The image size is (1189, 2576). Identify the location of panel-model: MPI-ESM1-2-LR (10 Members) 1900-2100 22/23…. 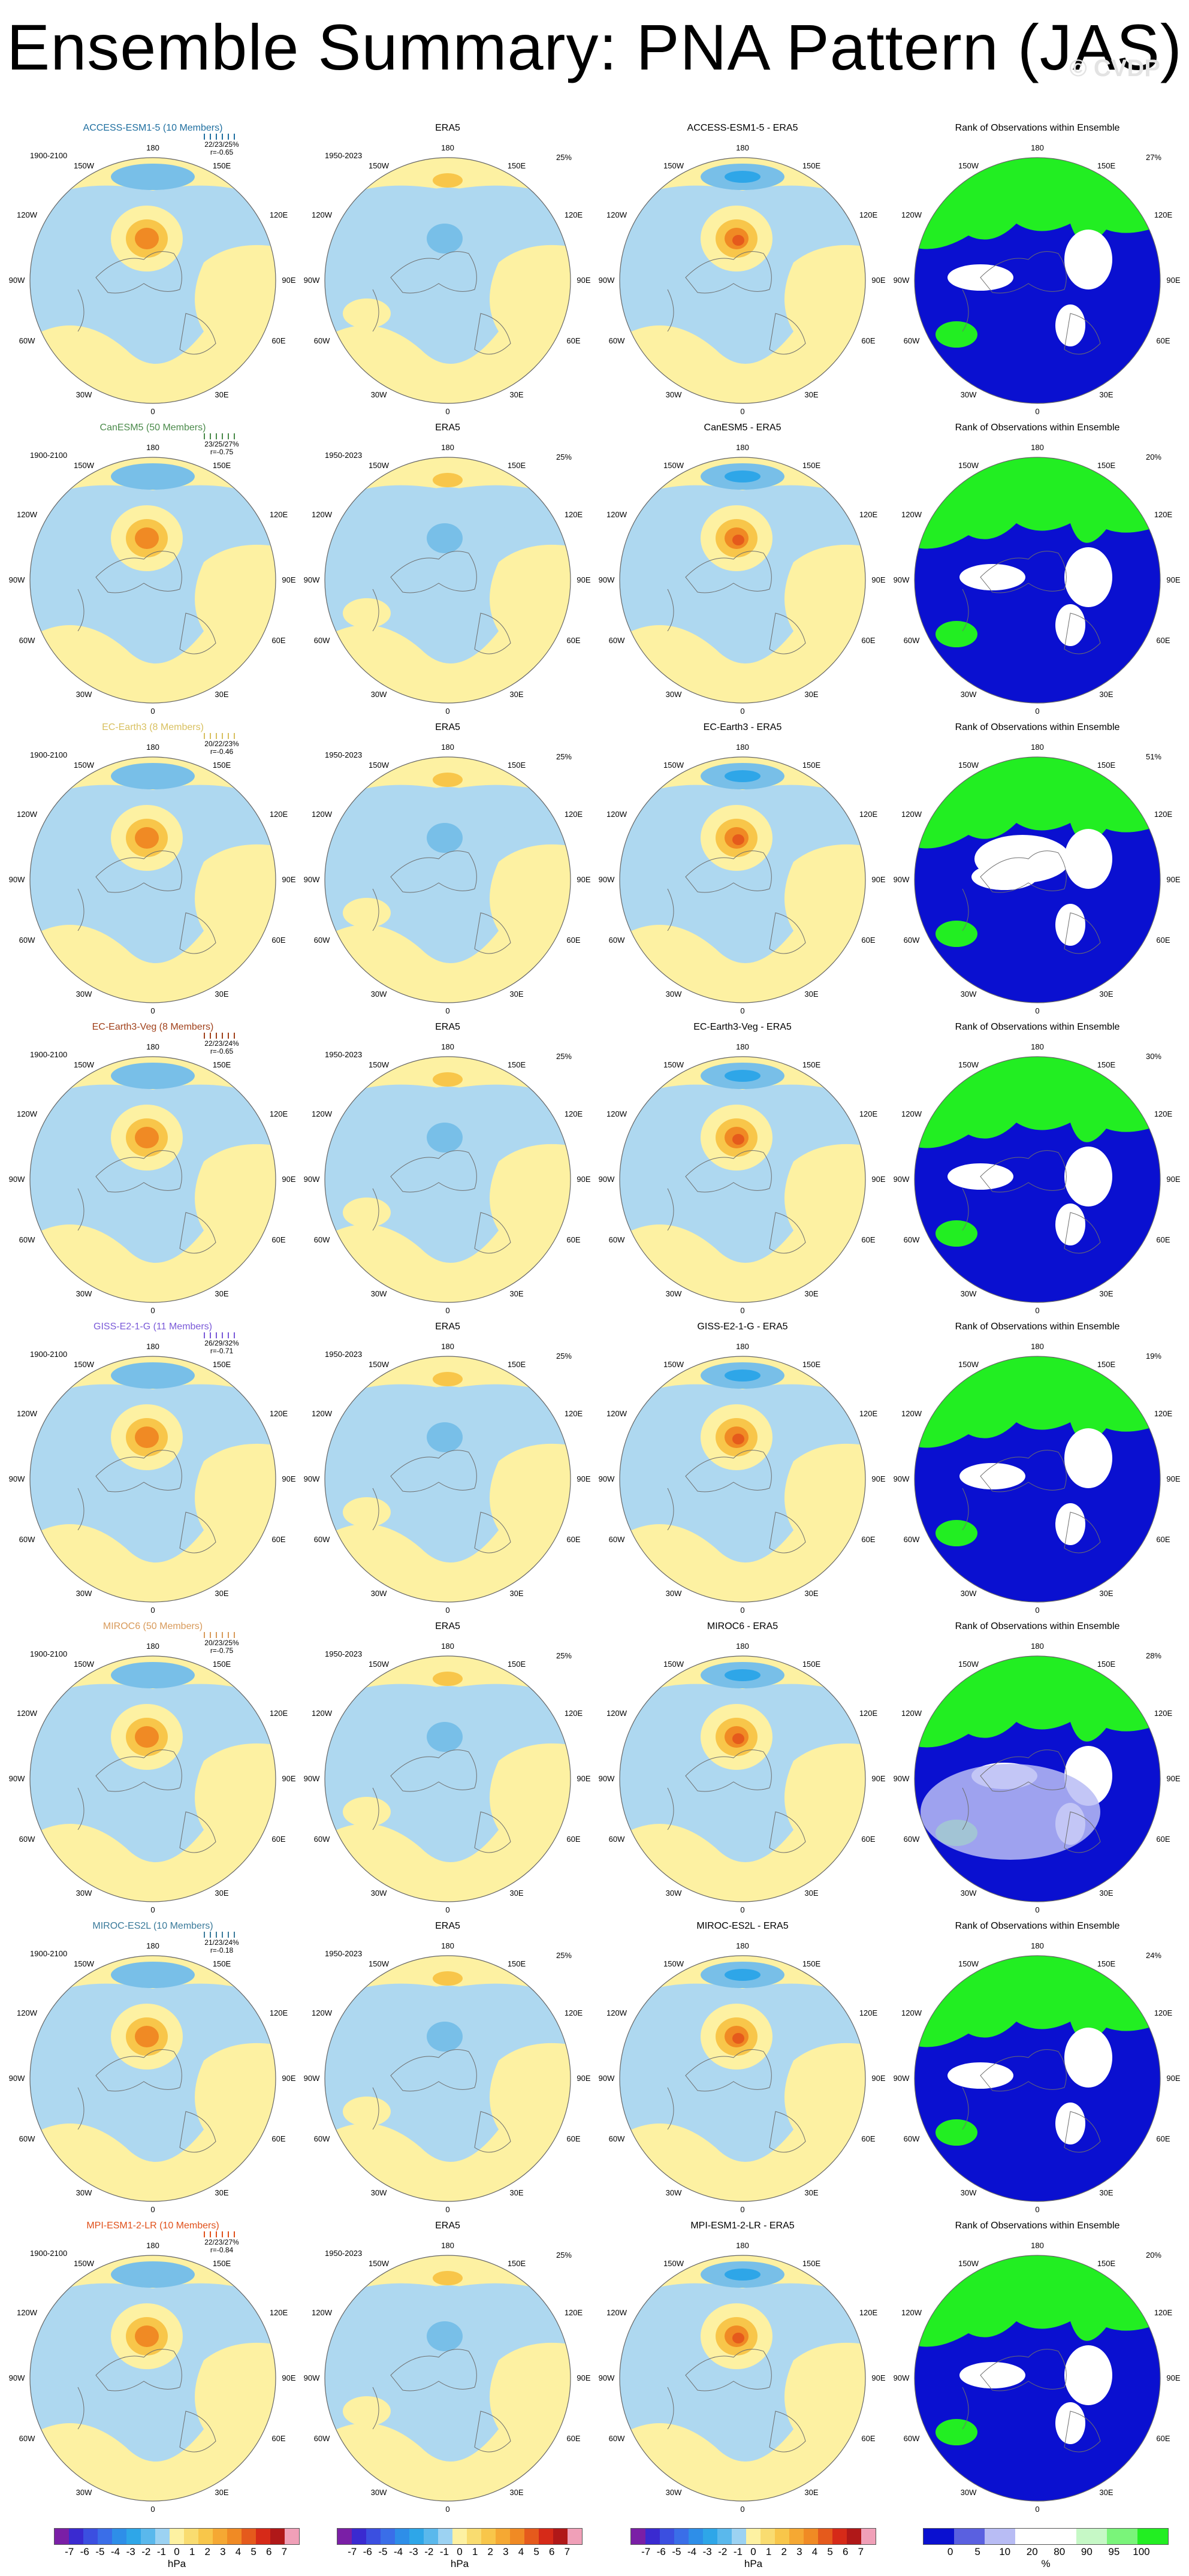
(153, 2369).